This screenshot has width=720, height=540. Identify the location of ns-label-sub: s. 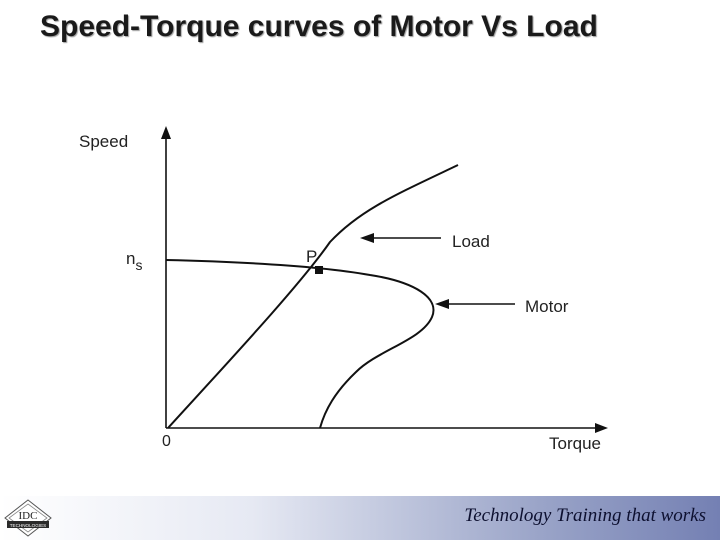
(138, 265).